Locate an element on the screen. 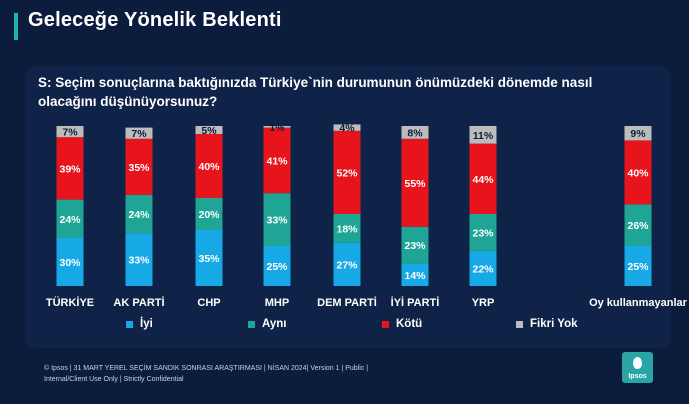 Image resolution: width=689 pixels, height=404 pixels. data-label: 39% is located at coordinates (70, 169).